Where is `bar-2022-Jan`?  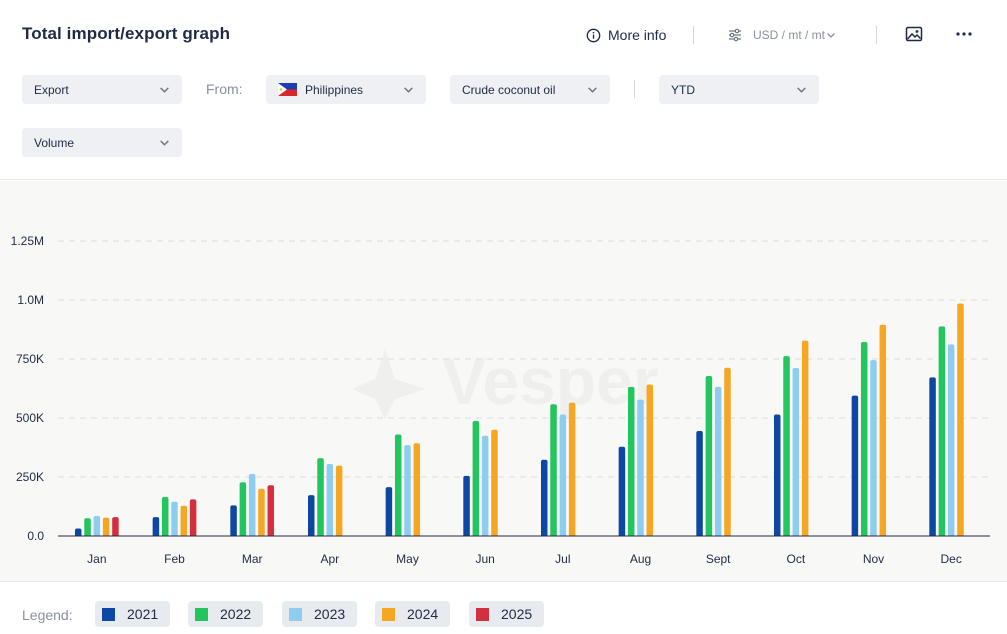
bar-2022-Jan is located at coordinates (87, 527).